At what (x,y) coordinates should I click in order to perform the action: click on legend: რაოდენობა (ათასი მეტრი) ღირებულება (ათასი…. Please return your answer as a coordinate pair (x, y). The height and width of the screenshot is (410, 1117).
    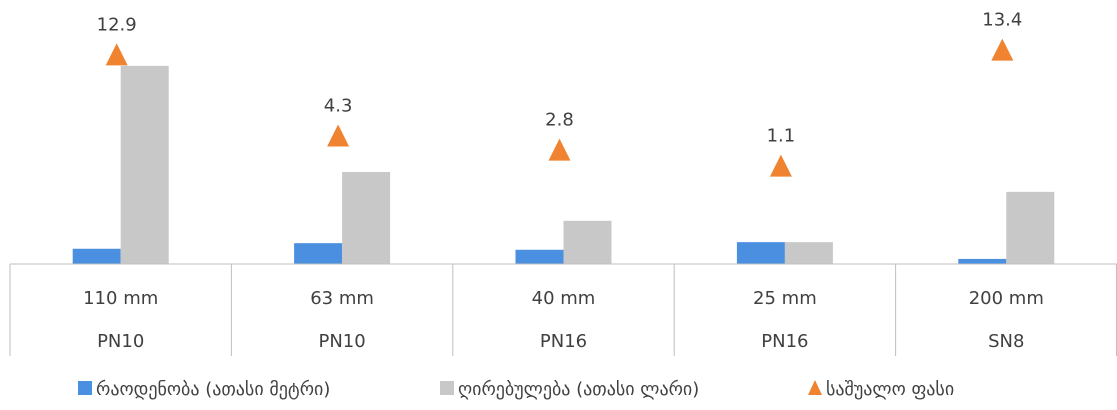
    Looking at the image, I should click on (516, 389).